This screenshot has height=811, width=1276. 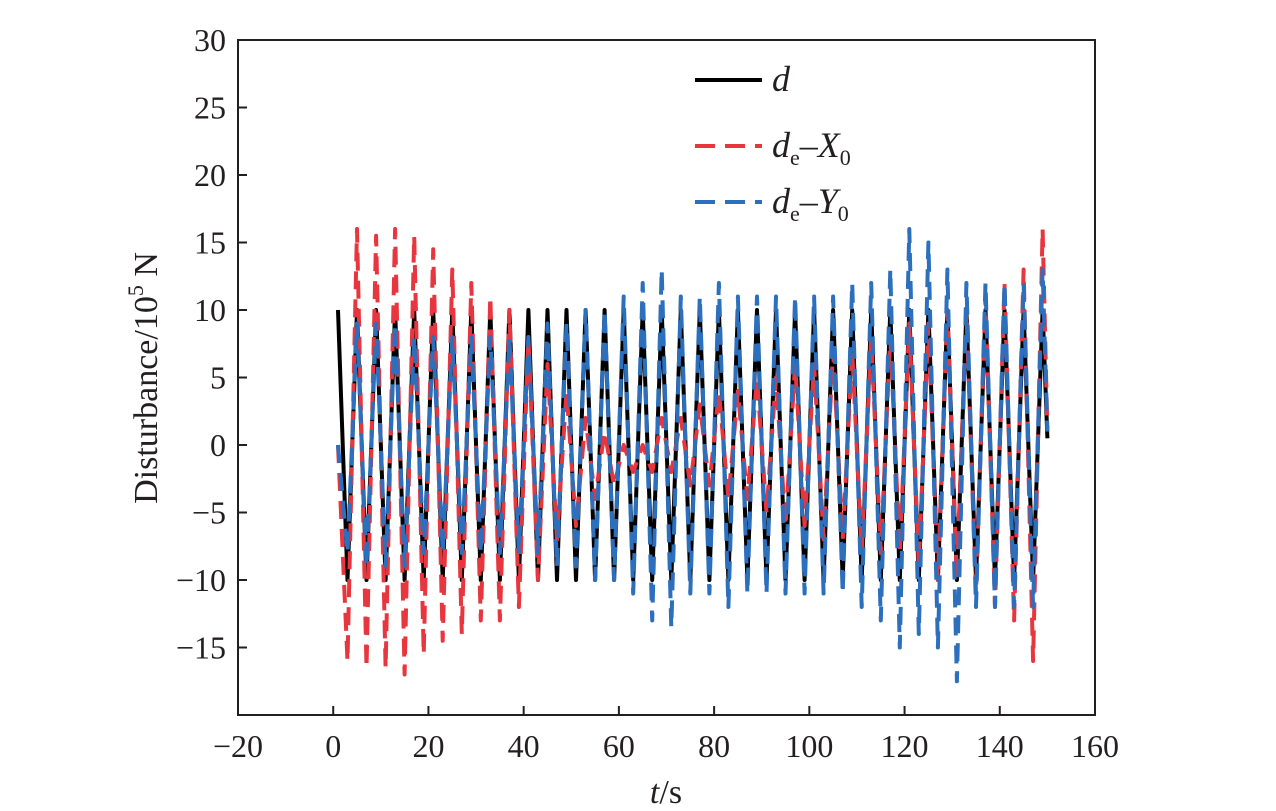 I want to click on x-tick-label: 100, so click(x=809, y=746).